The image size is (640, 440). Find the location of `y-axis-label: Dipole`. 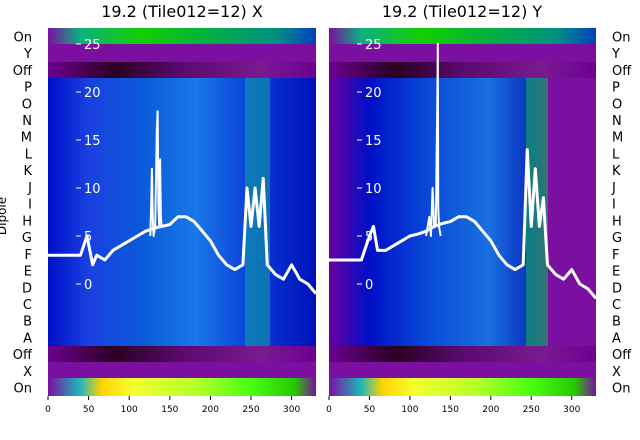

y-axis-label: Dipole is located at coordinates (4, 216).